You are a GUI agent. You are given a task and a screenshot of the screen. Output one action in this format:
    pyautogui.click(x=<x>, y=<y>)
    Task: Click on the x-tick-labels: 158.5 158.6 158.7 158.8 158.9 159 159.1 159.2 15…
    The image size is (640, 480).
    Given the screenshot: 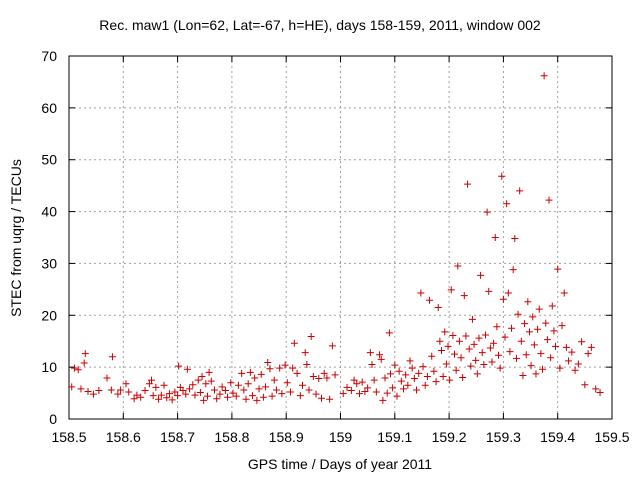 What is the action you would take?
    pyautogui.click(x=340, y=437)
    